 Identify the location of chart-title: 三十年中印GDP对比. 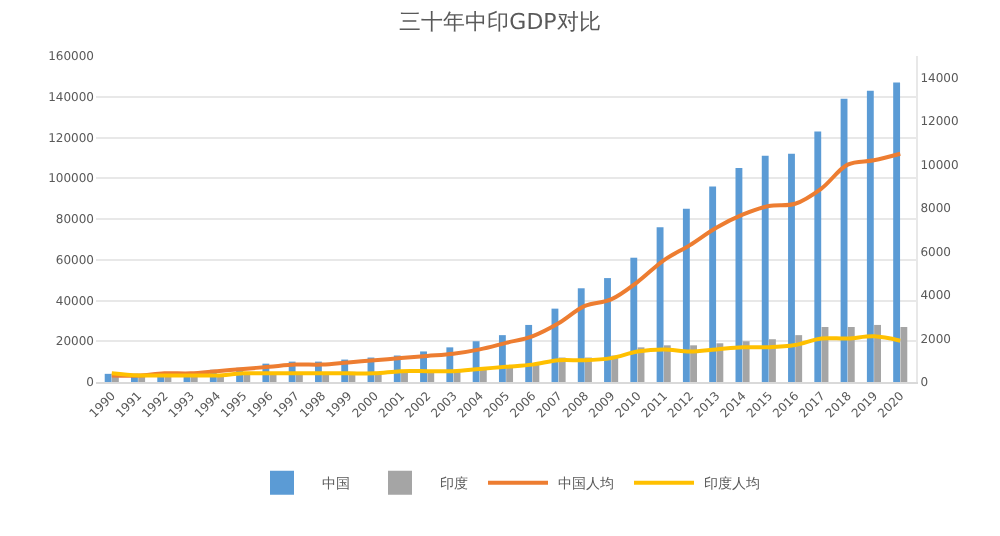
(500, 21).